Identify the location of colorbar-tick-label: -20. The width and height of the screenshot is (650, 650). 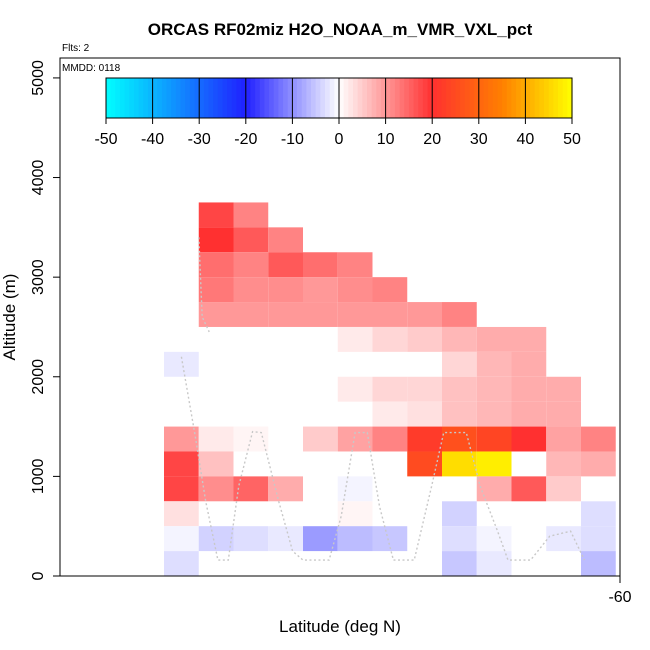
(245, 139).